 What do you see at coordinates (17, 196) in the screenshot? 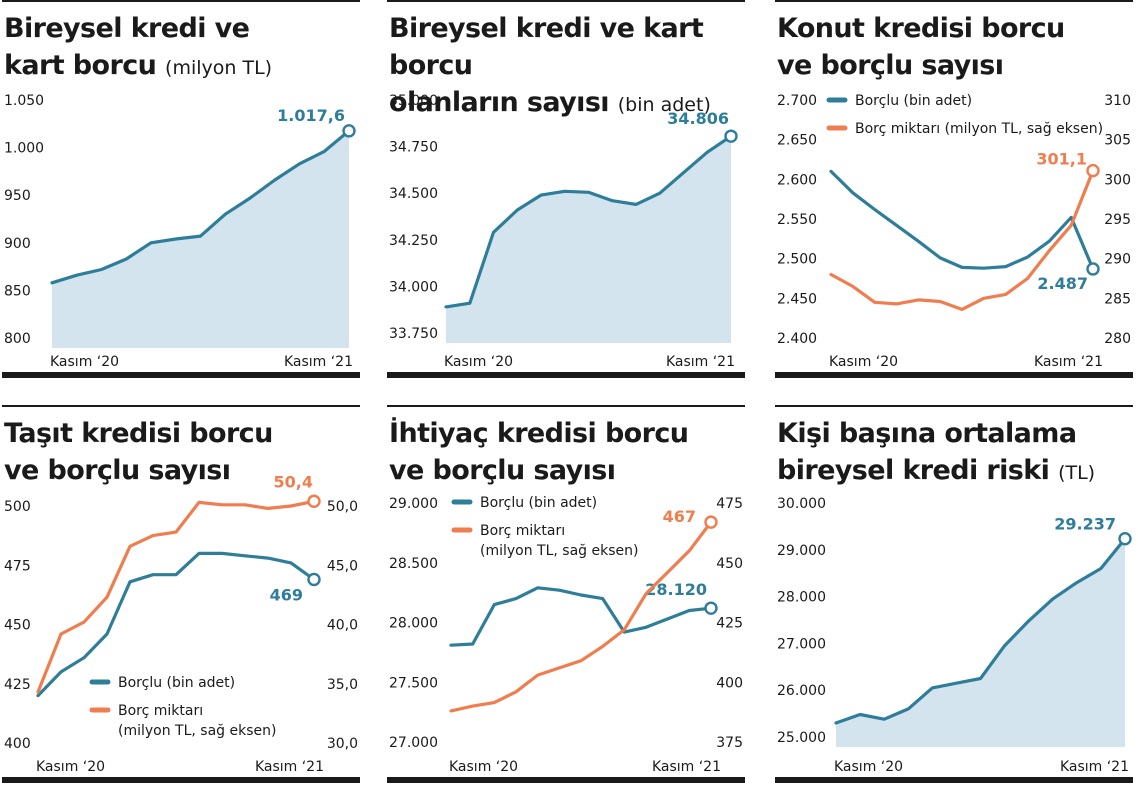
I see `y-tick-label: 950` at bounding box center [17, 196].